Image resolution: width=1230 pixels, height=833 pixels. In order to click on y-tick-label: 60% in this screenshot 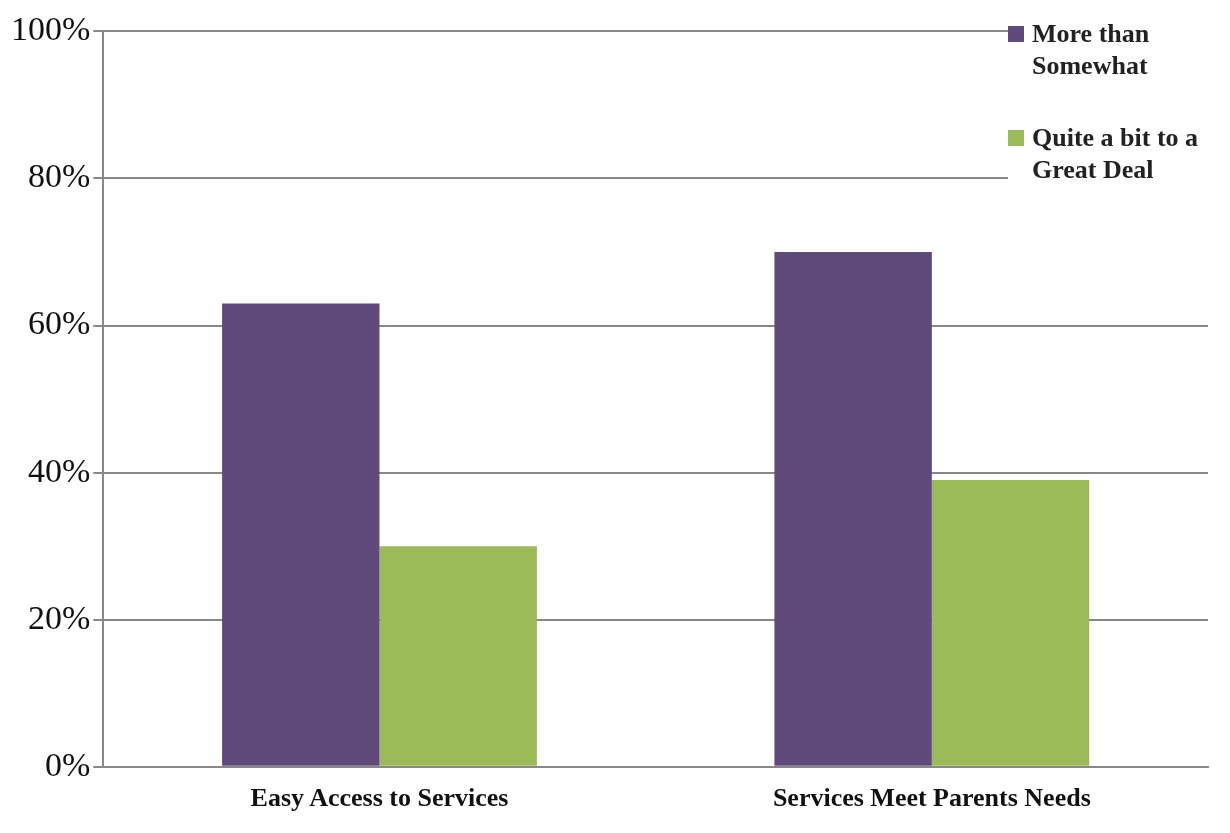, I will do `click(59, 323)`.